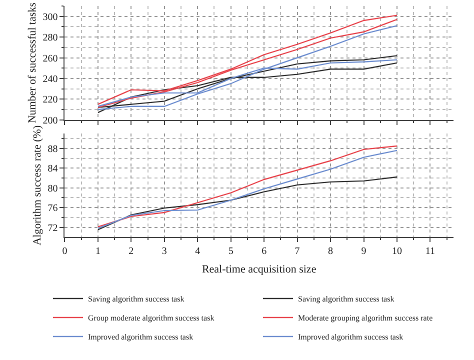 This screenshot has height=360, width=474. I want to click on x-tick-label: 0, so click(65, 252).